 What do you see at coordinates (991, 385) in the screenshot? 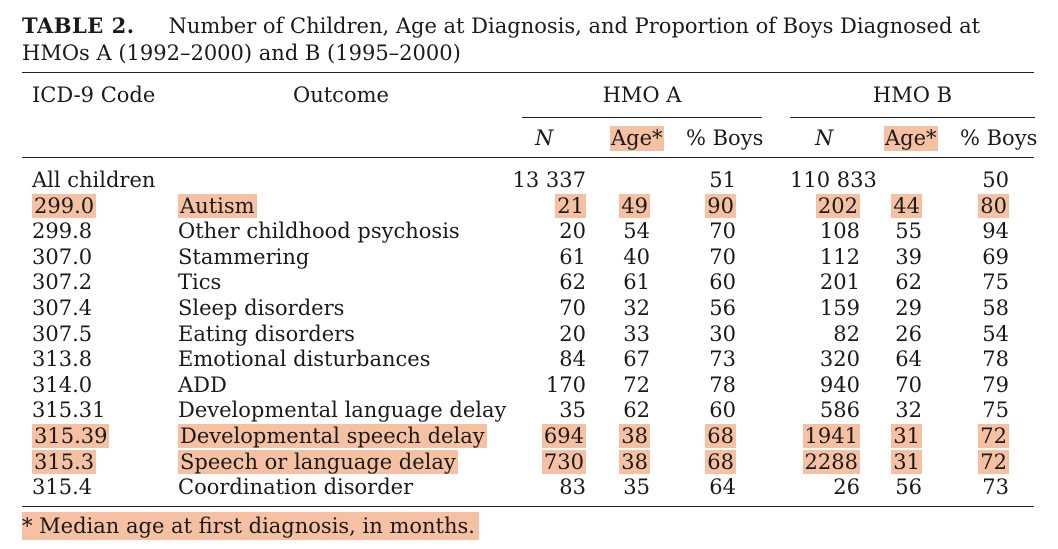
I see `cell-b-boys: 79` at bounding box center [991, 385].